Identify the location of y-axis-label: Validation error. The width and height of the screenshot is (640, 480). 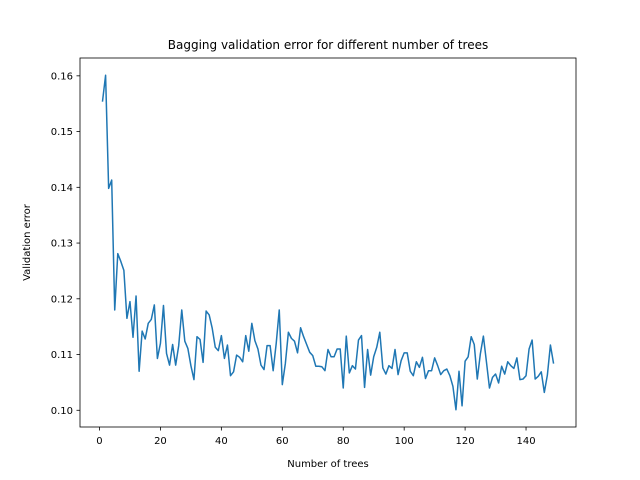
(27, 242).